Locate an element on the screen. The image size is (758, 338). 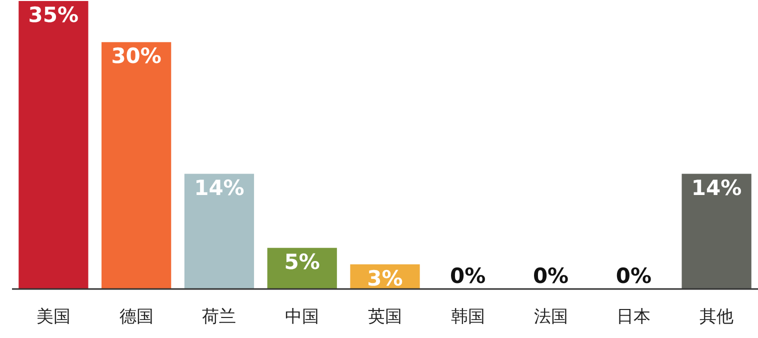
x-tick-label: 美国 is located at coordinates (53, 317).